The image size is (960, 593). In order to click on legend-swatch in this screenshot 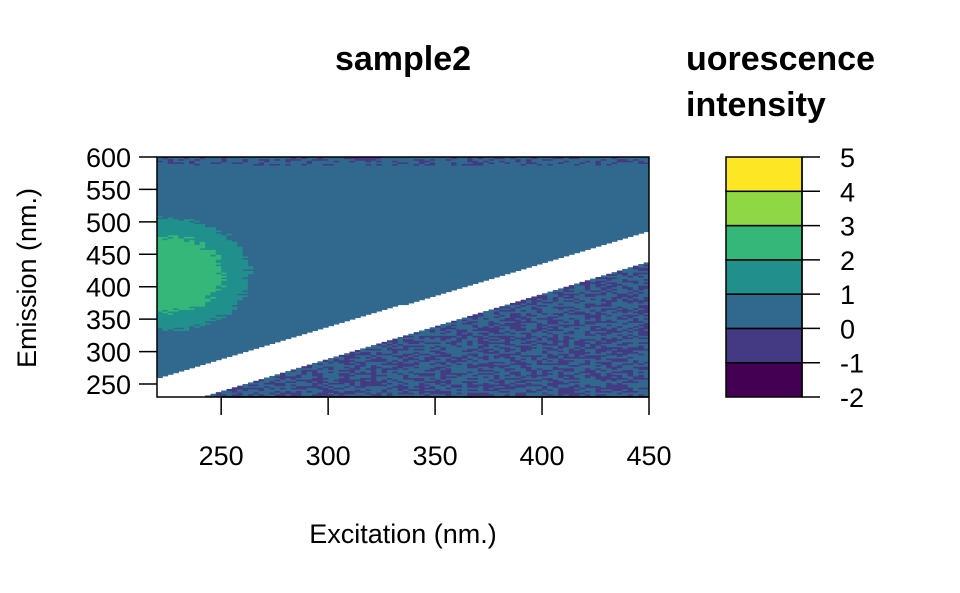, I will do `click(764, 242)`.